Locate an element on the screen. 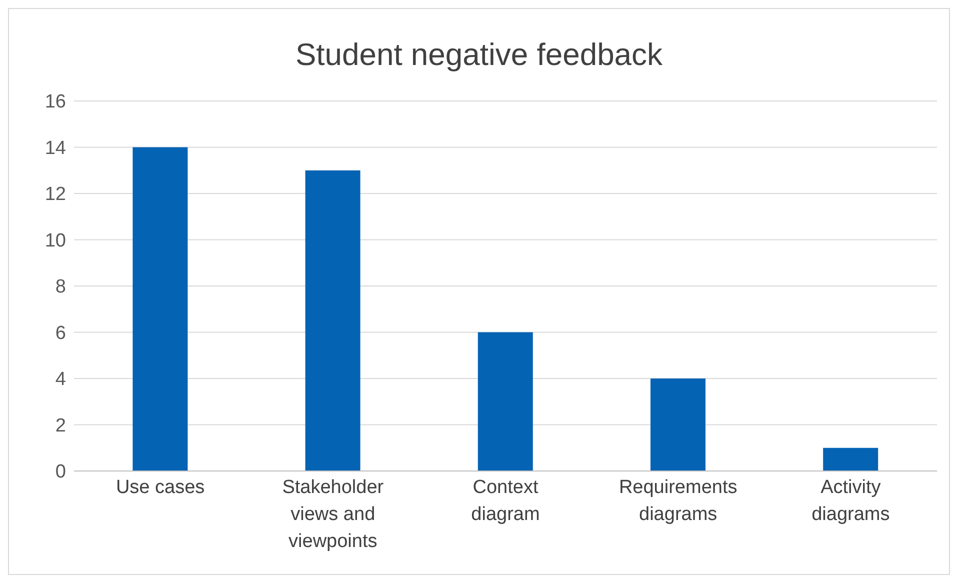 This screenshot has width=959, height=583. y-tick-label: 0 is located at coordinates (60, 472).